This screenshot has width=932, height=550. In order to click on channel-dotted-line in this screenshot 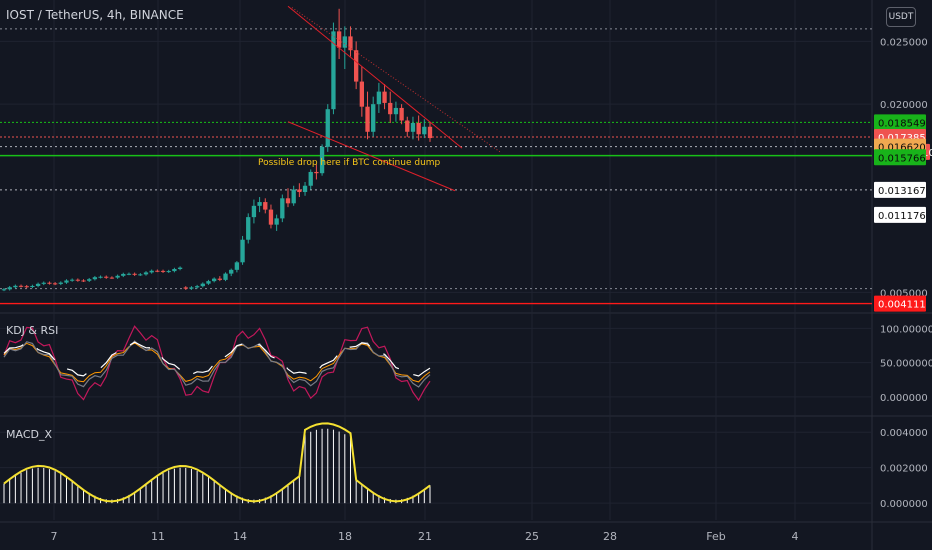, I will do `click(396, 80)`.